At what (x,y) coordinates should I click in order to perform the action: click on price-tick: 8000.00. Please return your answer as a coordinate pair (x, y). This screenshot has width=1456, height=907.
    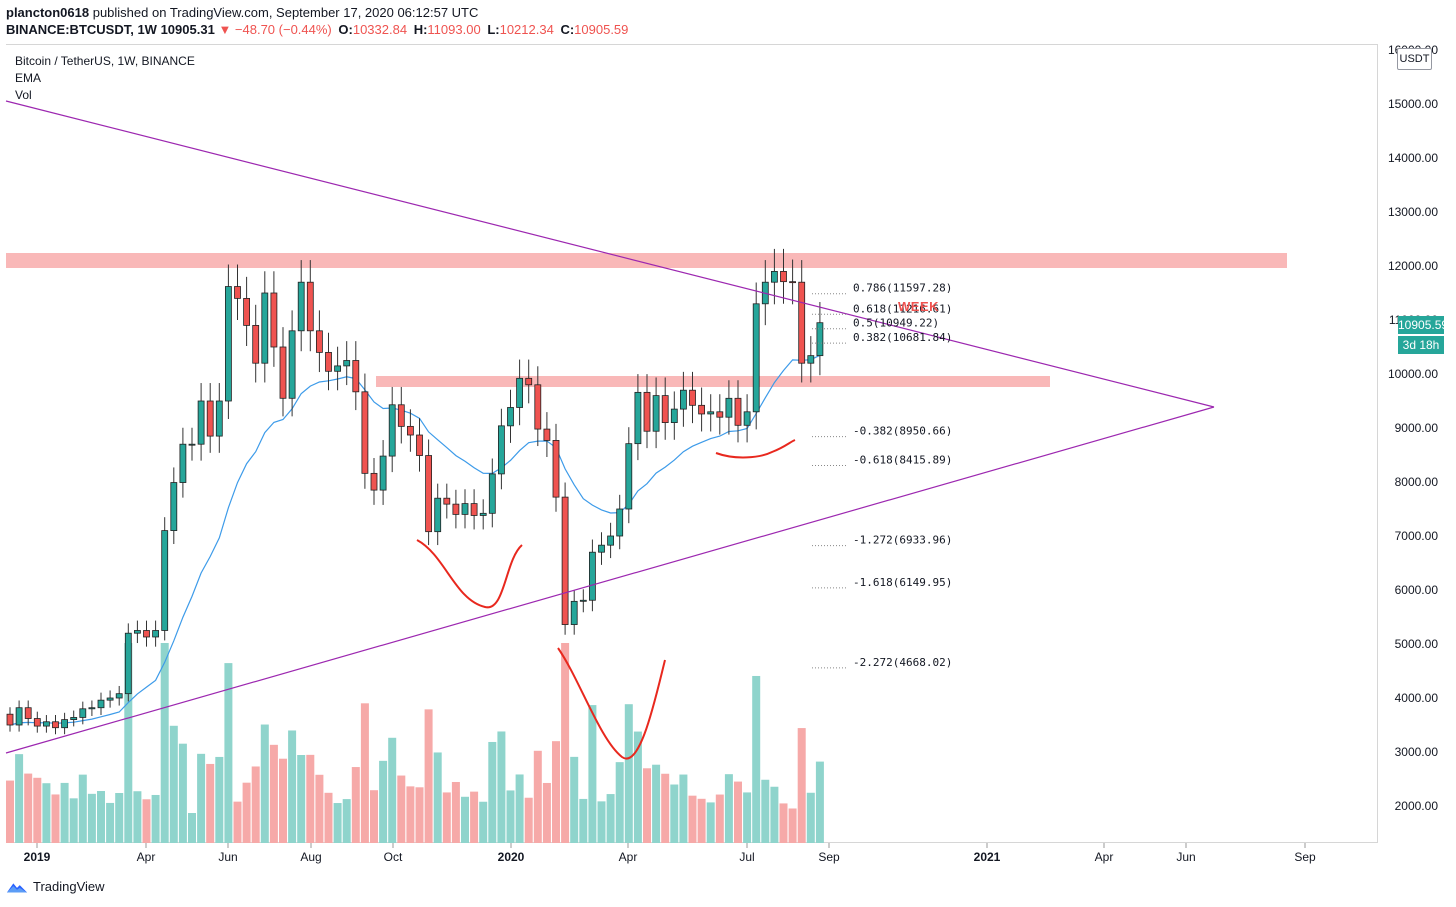
    Looking at the image, I should click on (1417, 482).